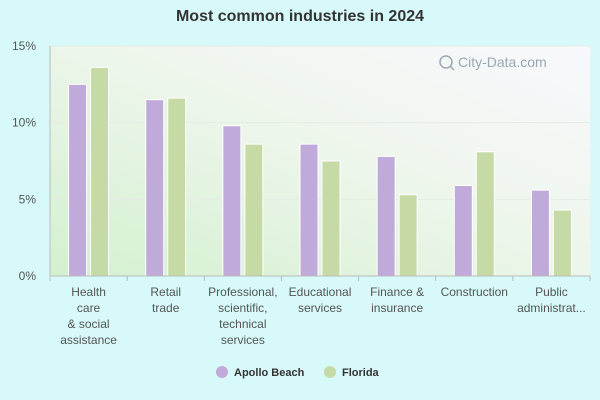  Describe the element at coordinates (24, 46) in the screenshot. I see `y-tick-label: 15%` at that location.